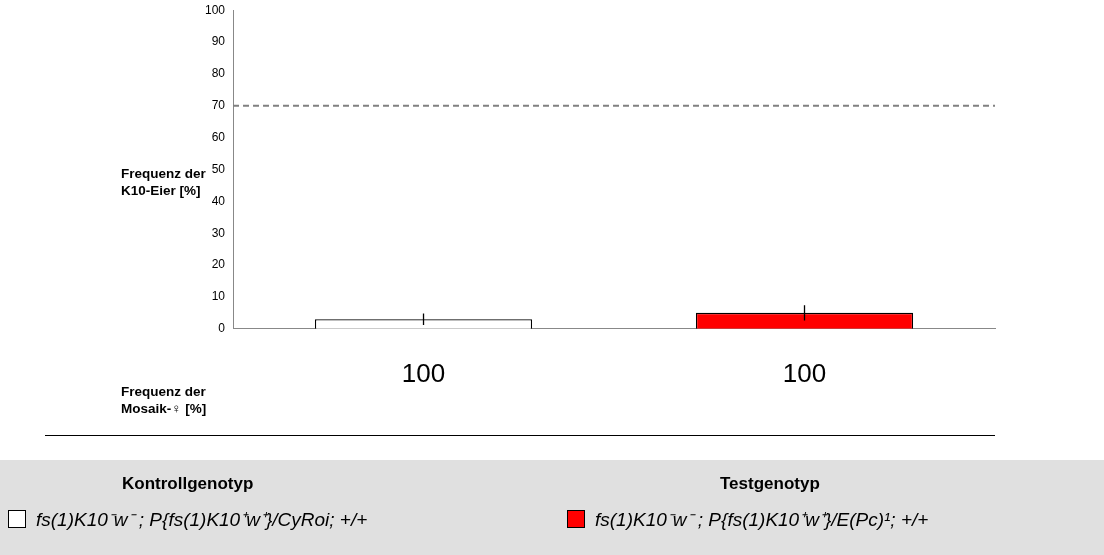  Describe the element at coordinates (218, 136) in the screenshot. I see `y-tick-label: 60` at that location.